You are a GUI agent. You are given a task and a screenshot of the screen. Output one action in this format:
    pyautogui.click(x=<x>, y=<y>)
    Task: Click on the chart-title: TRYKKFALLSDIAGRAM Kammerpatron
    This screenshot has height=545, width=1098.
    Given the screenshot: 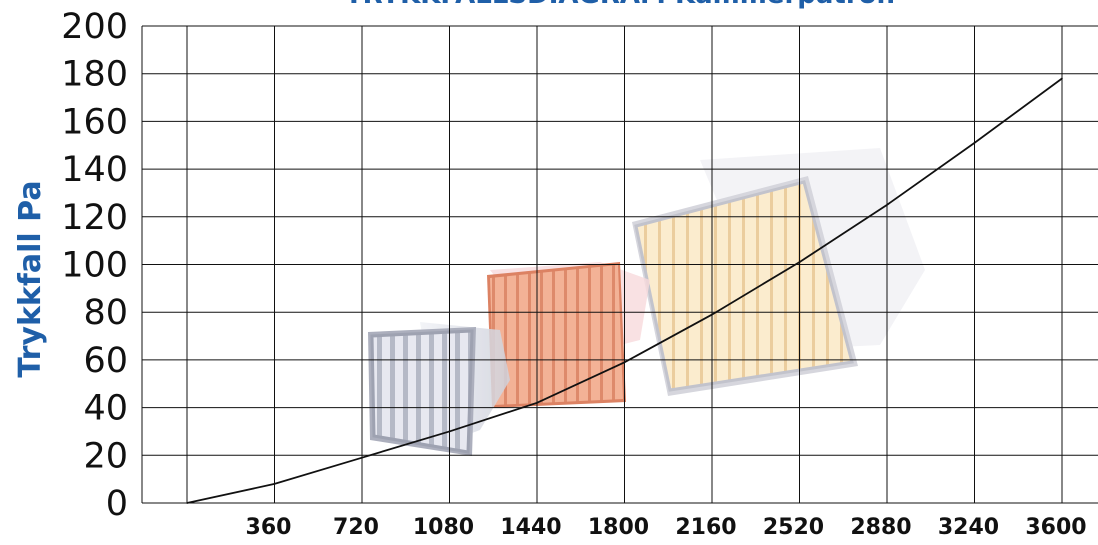 What is the action you would take?
    pyautogui.click(x=620, y=5)
    